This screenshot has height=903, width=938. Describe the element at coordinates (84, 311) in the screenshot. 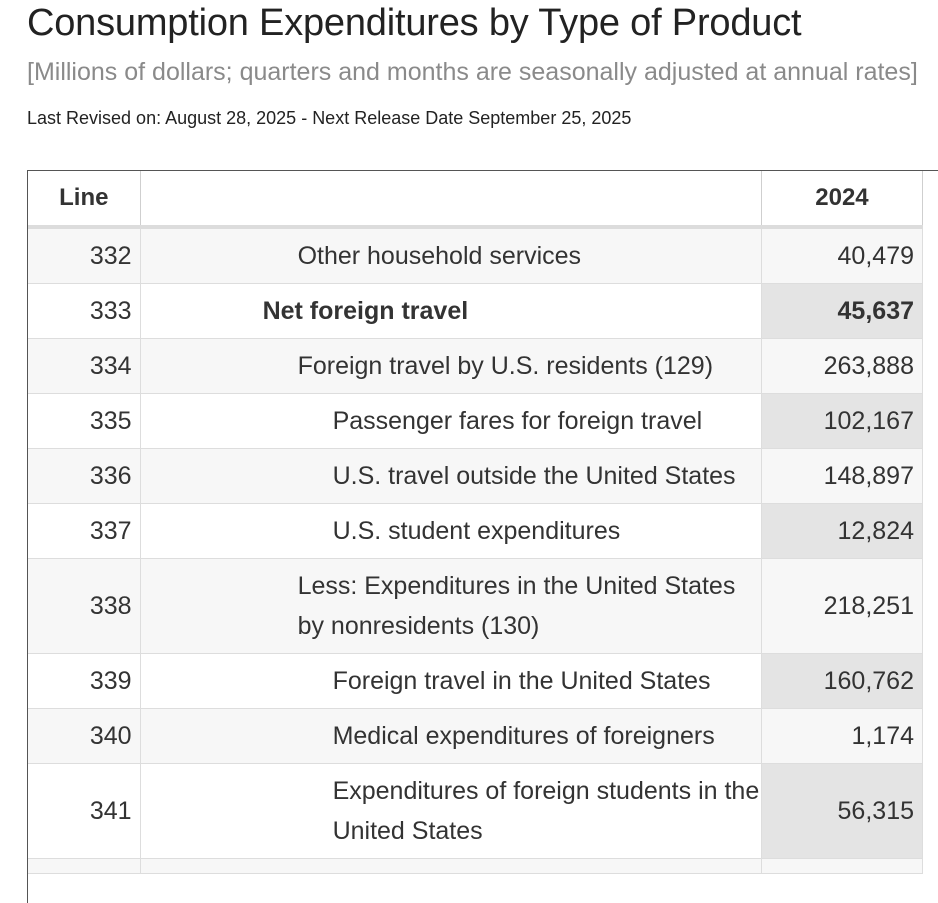

I see `line-number-cell: 333` at that location.